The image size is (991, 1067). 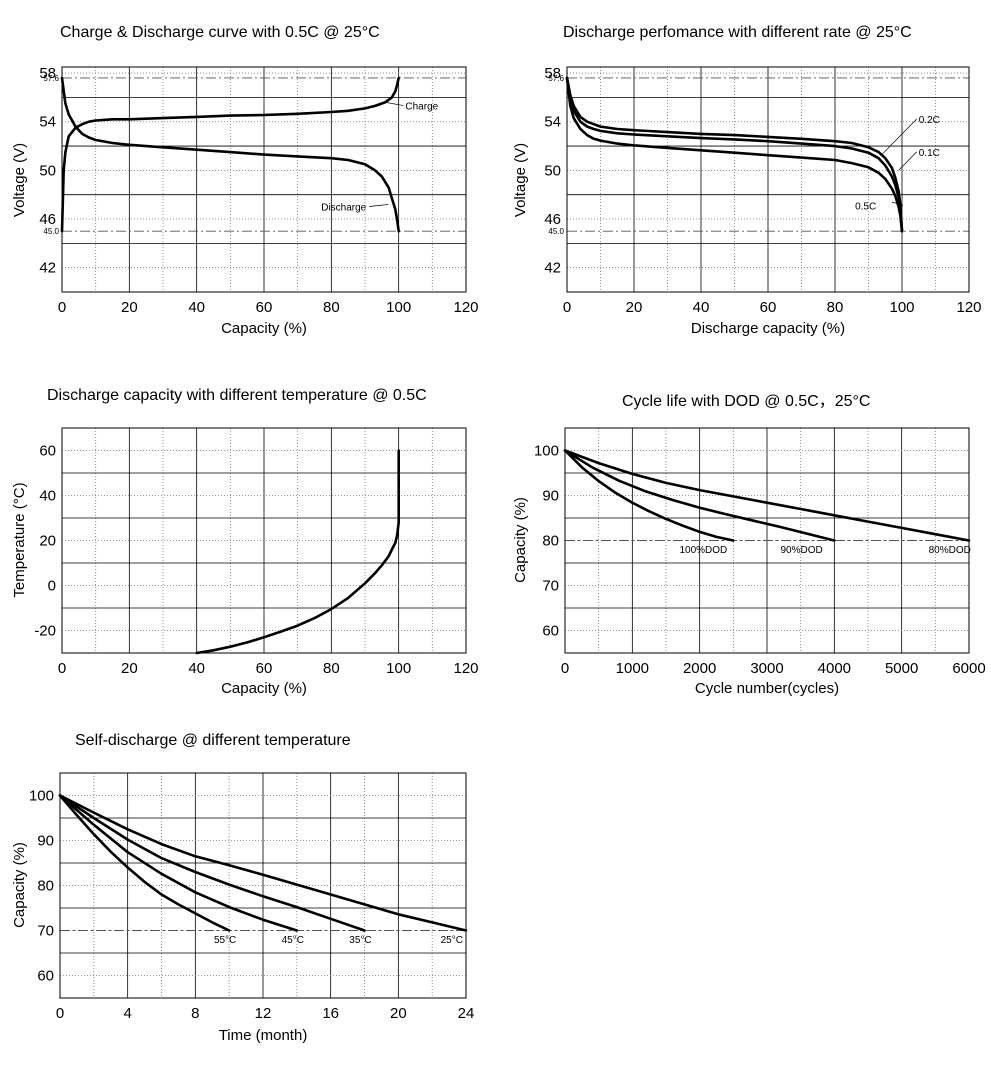 What do you see at coordinates (746, 401) in the screenshot?
I see `chart-title: Cycle life with DOD @ 0.5C，25°C` at bounding box center [746, 401].